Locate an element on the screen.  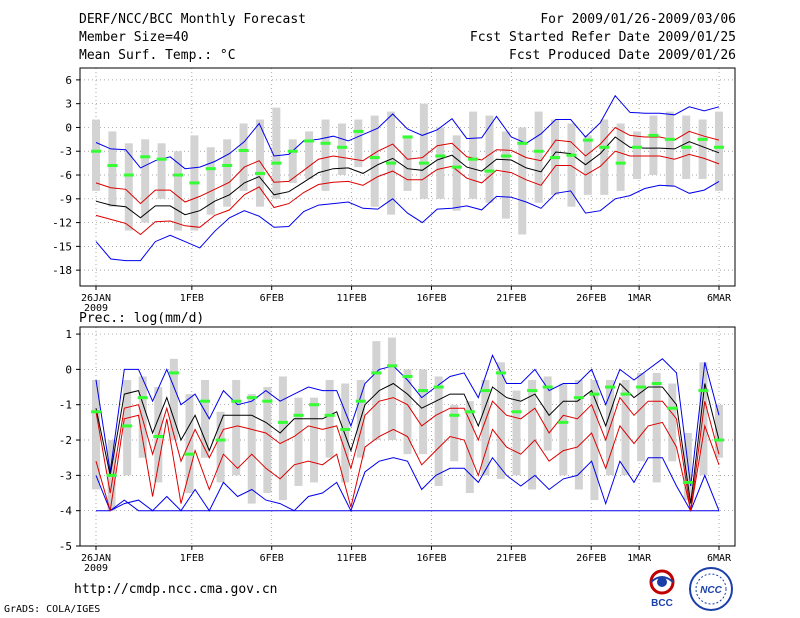
x-tick-label: 6FEB is located at coordinates (272, 558).